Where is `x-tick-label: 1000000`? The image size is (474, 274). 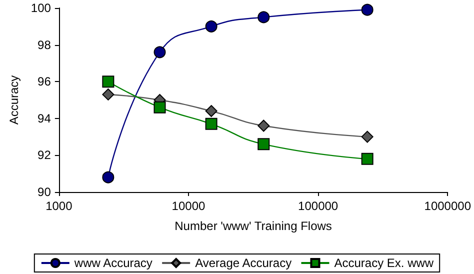 x-tick-label: 1000000 is located at coordinates (448, 206).